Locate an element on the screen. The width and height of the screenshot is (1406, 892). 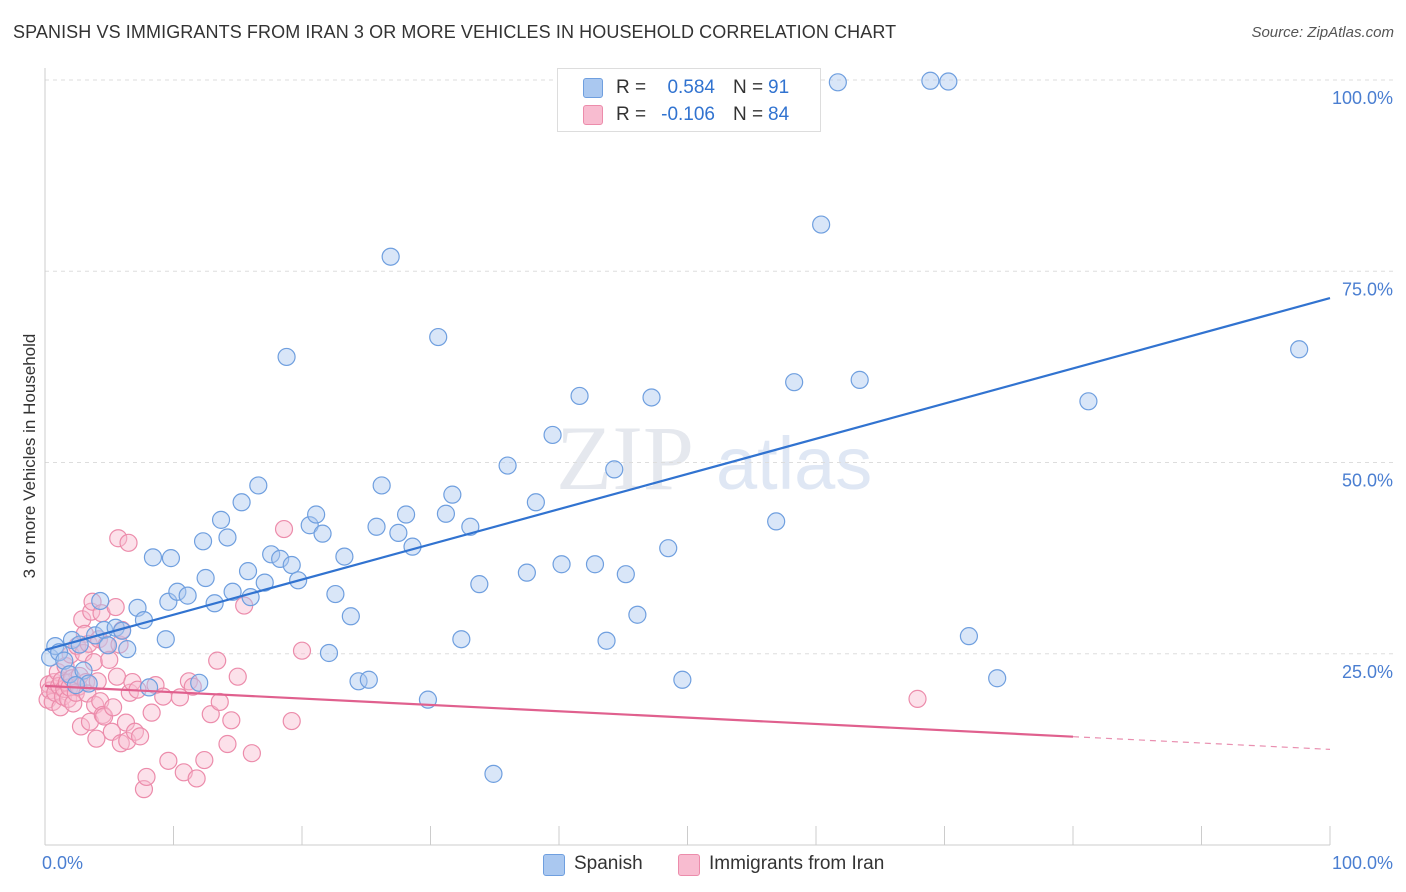
x-tick-label: 0.0% is located at coordinates (62, 863).